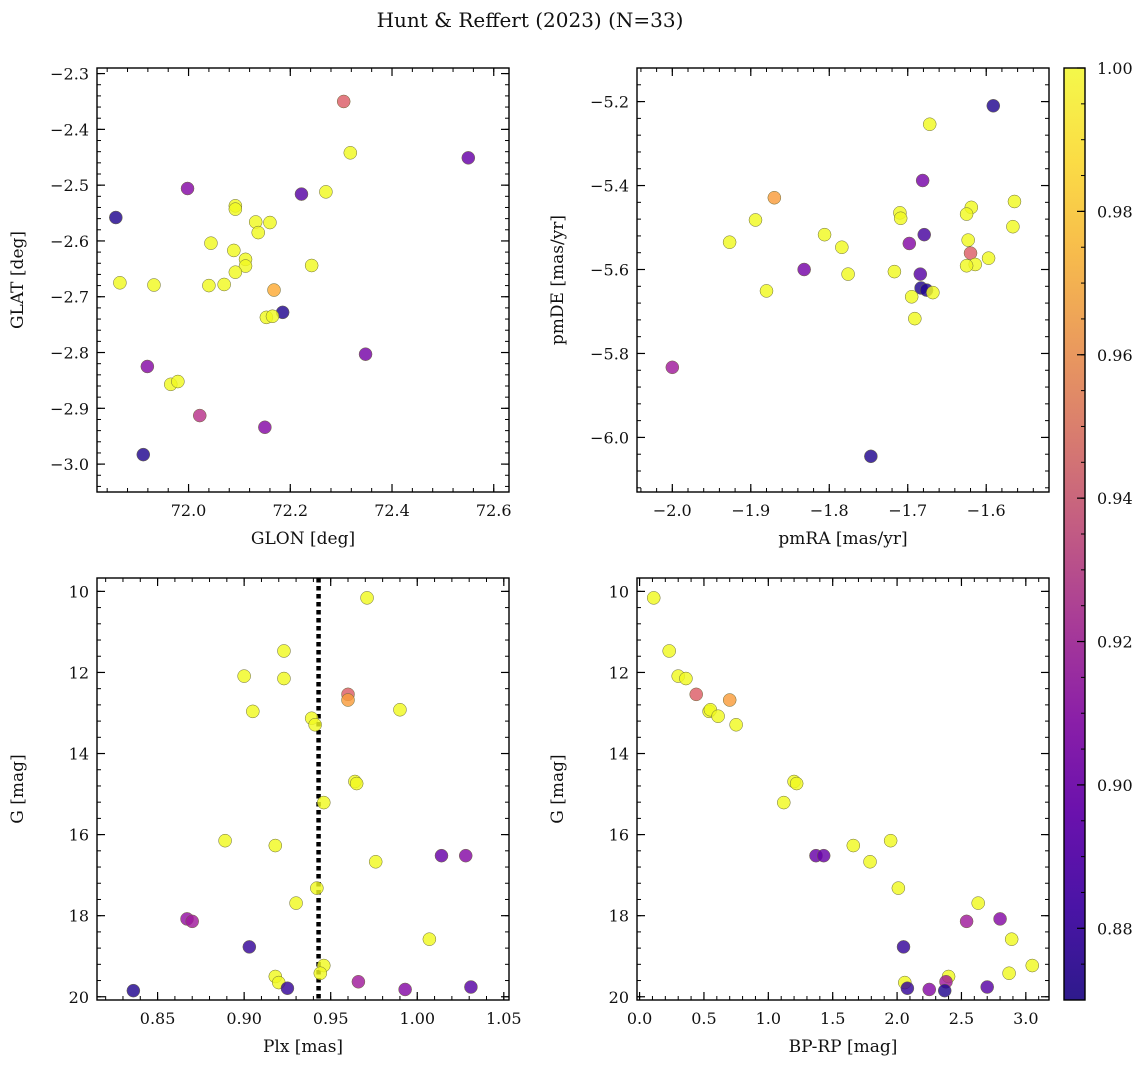  What do you see at coordinates (609, 186) in the screenshot?
I see `y-tick-label: −5.4` at bounding box center [609, 186].